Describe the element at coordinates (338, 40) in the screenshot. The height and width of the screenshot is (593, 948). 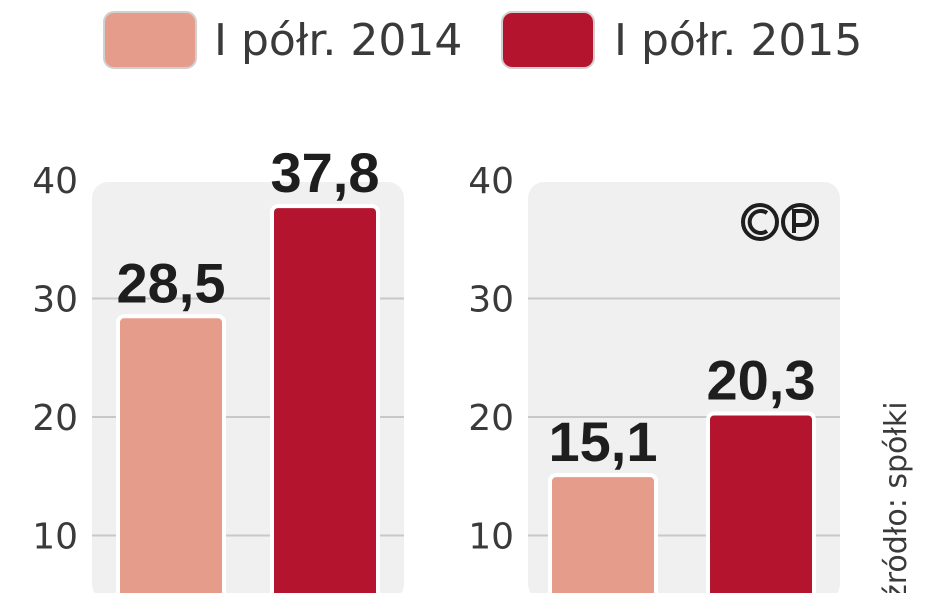
I see `legend-label-2014: I półr. 2014` at that location.